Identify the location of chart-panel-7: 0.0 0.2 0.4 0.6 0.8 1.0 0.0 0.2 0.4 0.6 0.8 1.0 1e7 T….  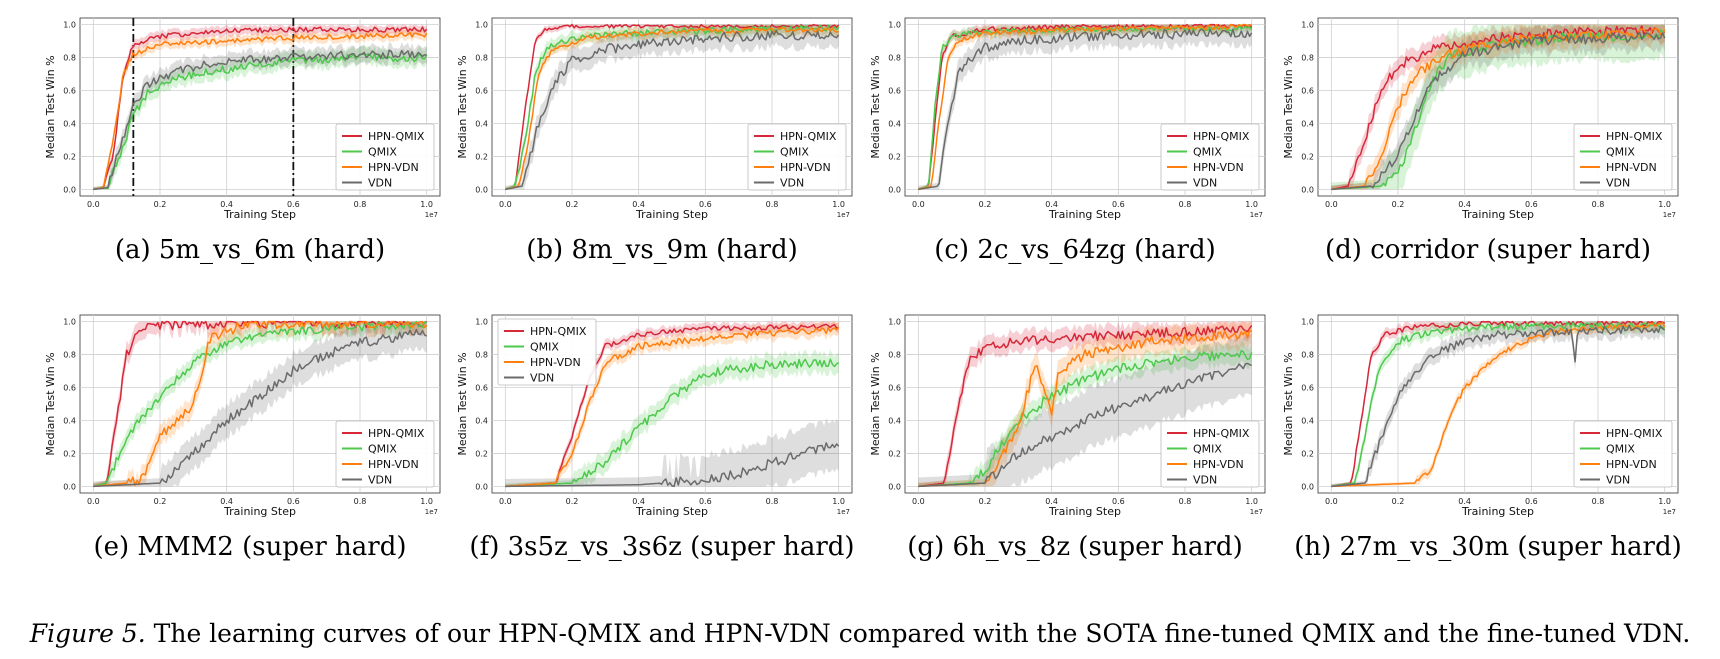
(1067, 438).